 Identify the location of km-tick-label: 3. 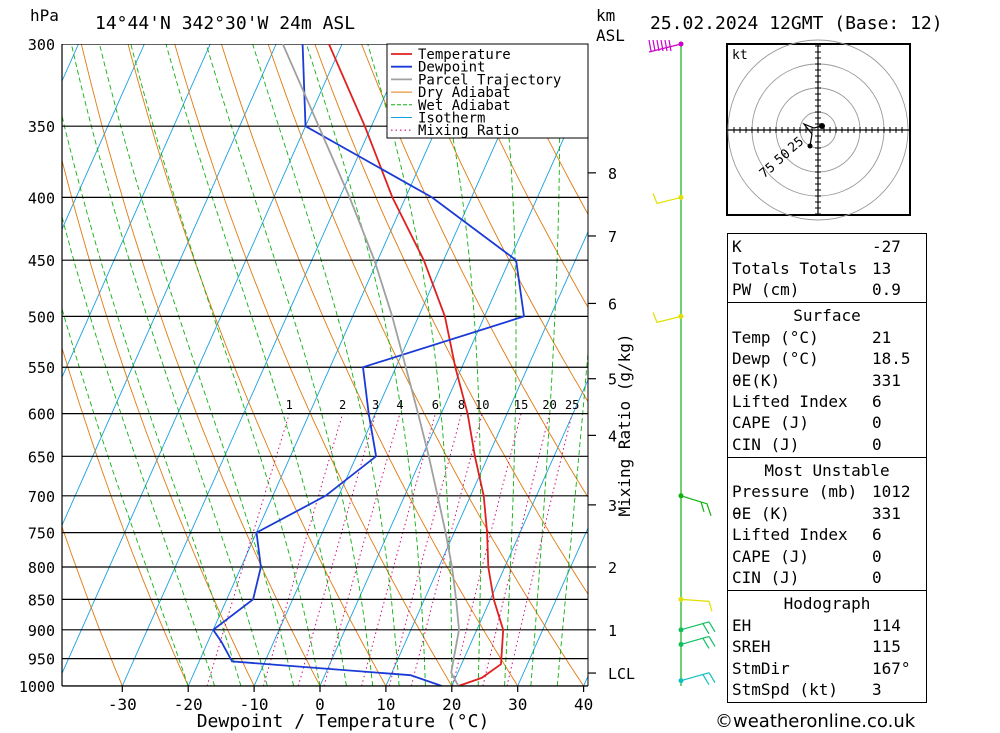
(612, 506).